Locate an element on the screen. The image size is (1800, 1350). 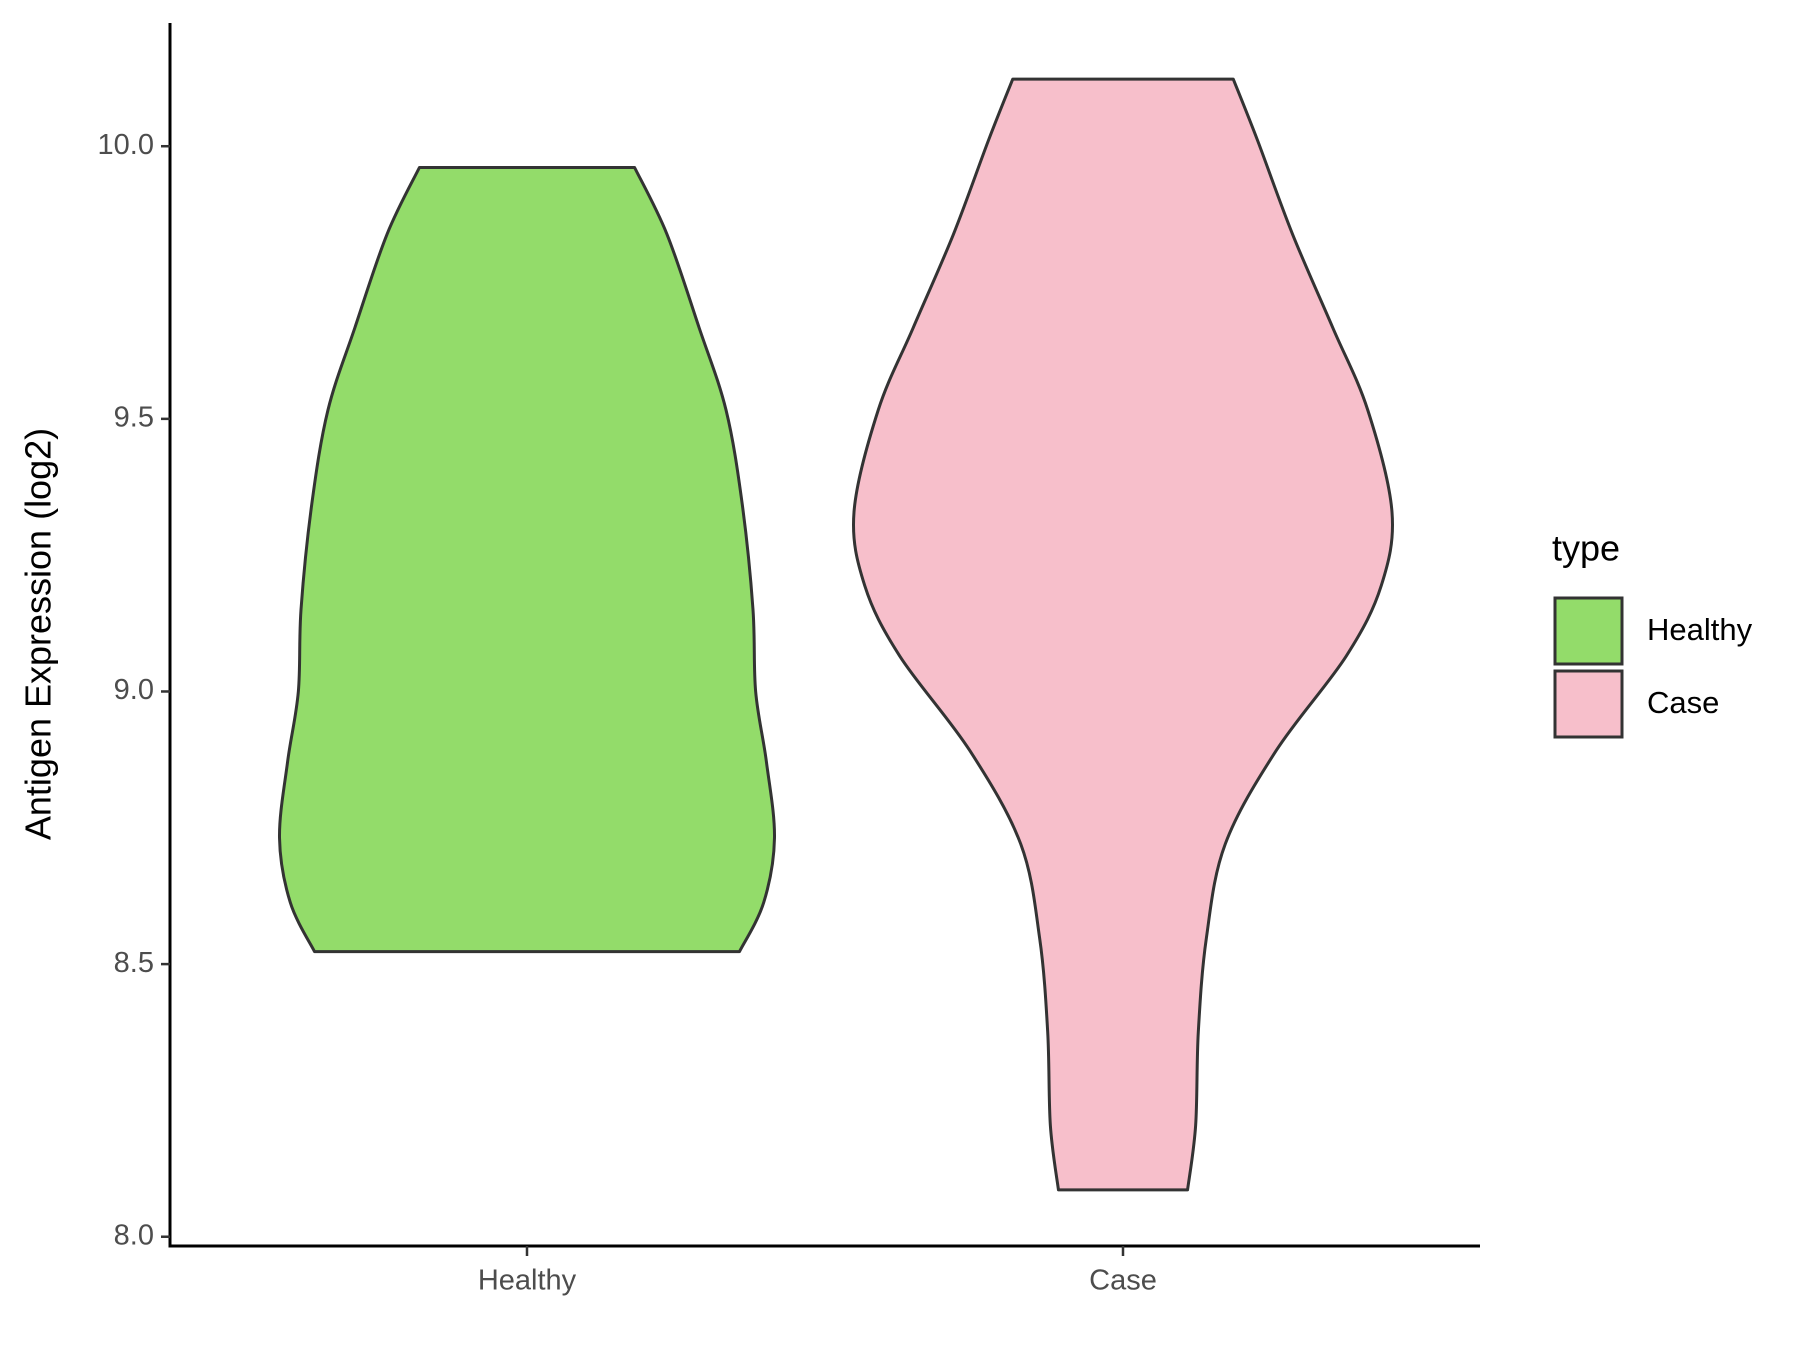
legend-label: Case is located at coordinates (1683, 702).